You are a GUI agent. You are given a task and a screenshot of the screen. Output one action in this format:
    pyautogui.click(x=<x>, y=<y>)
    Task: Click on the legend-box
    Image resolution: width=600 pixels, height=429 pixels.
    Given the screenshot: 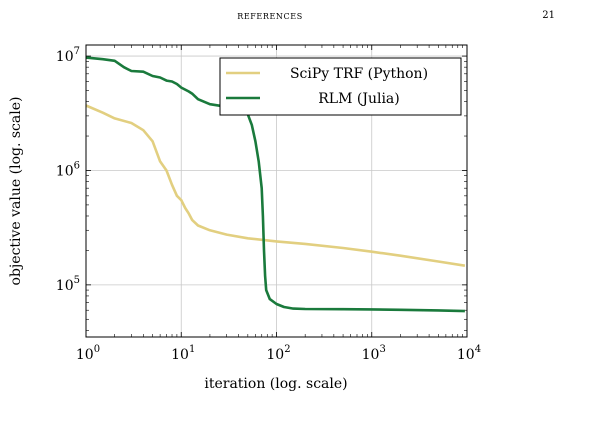 What is the action you would take?
    pyautogui.click(x=340, y=86)
    